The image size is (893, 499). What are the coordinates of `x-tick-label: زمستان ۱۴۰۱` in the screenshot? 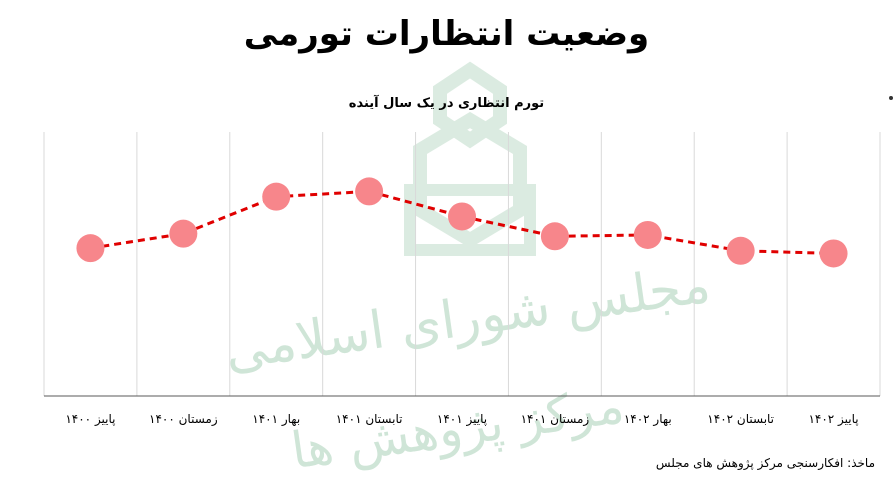 It's located at (555, 419).